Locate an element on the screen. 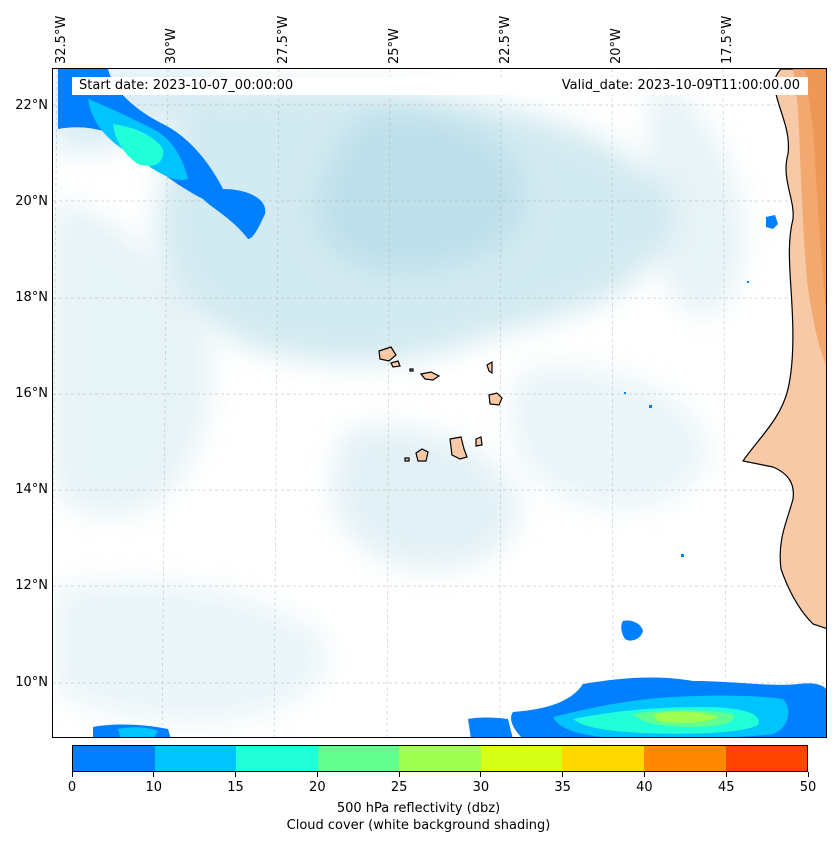  lat-label-22n: 22°N is located at coordinates (31, 105).